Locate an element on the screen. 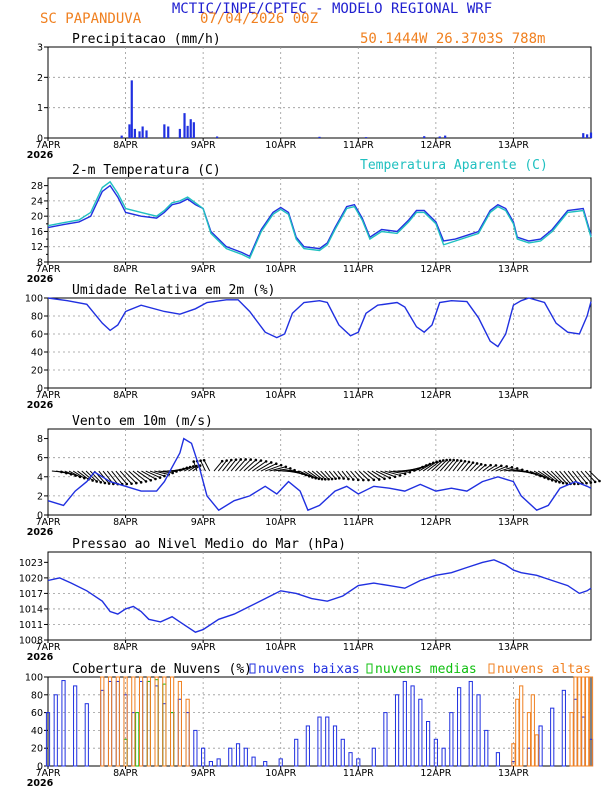 The height and width of the screenshot is (792, 612). legend-low-clouds: nuvens baixas is located at coordinates (309, 669).